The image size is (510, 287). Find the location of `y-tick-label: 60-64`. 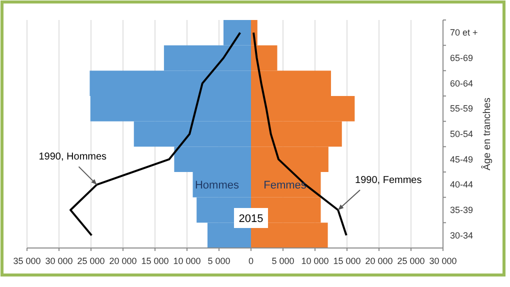

y-tick-label: 60-64 is located at coordinates (462, 83).